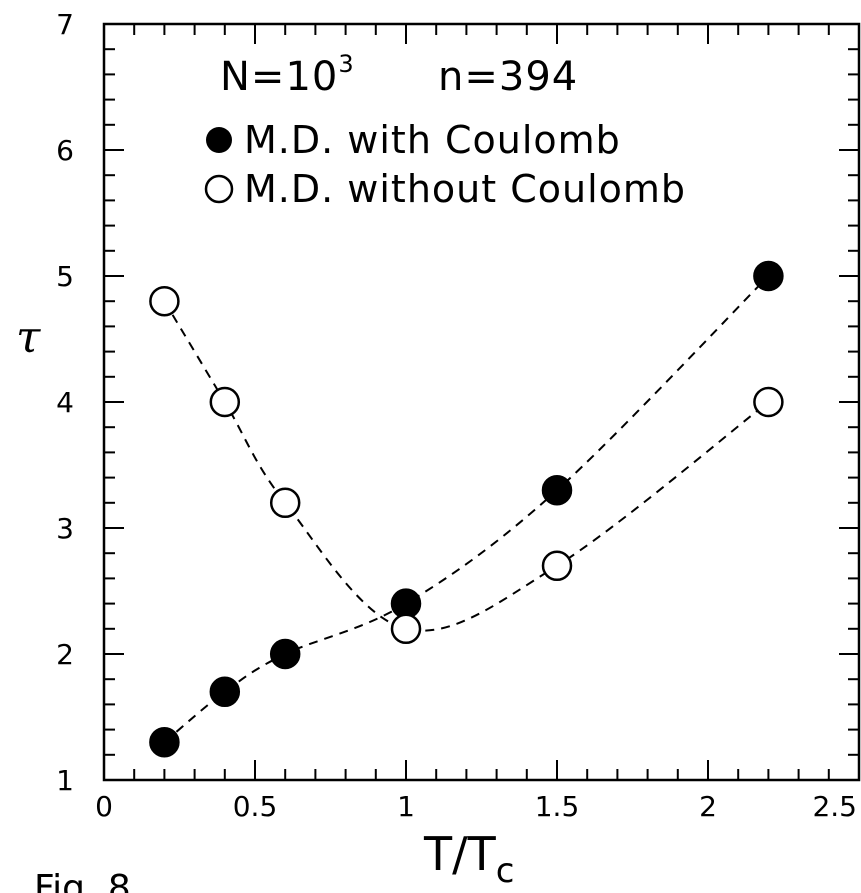 The image size is (861, 893). Describe the element at coordinates (65, 654) in the screenshot. I see `y-tick-label: 2` at that location.